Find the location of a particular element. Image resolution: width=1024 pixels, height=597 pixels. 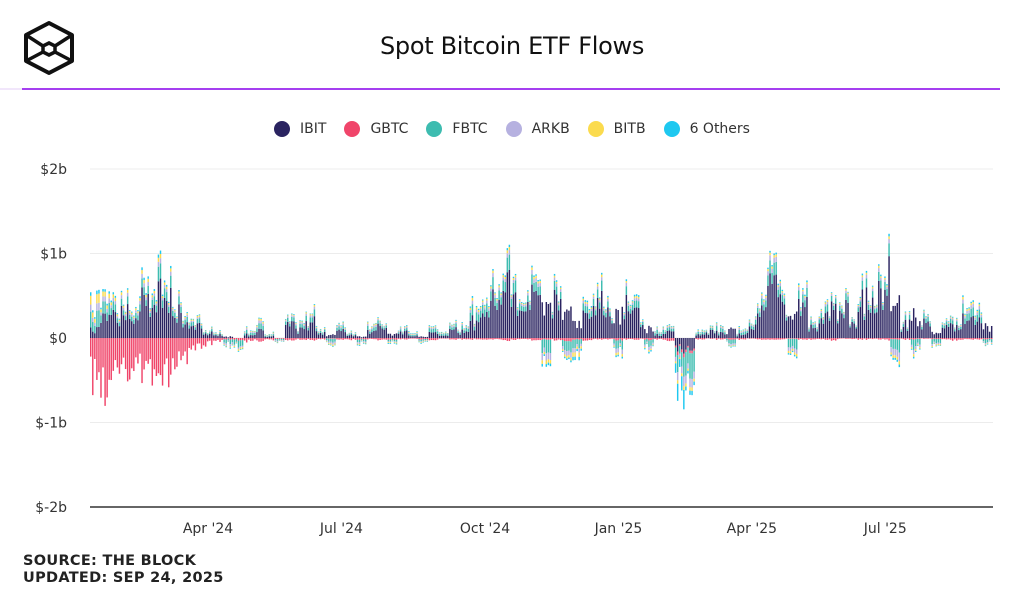

legend-item-ibit: IBIT is located at coordinates (300, 129).